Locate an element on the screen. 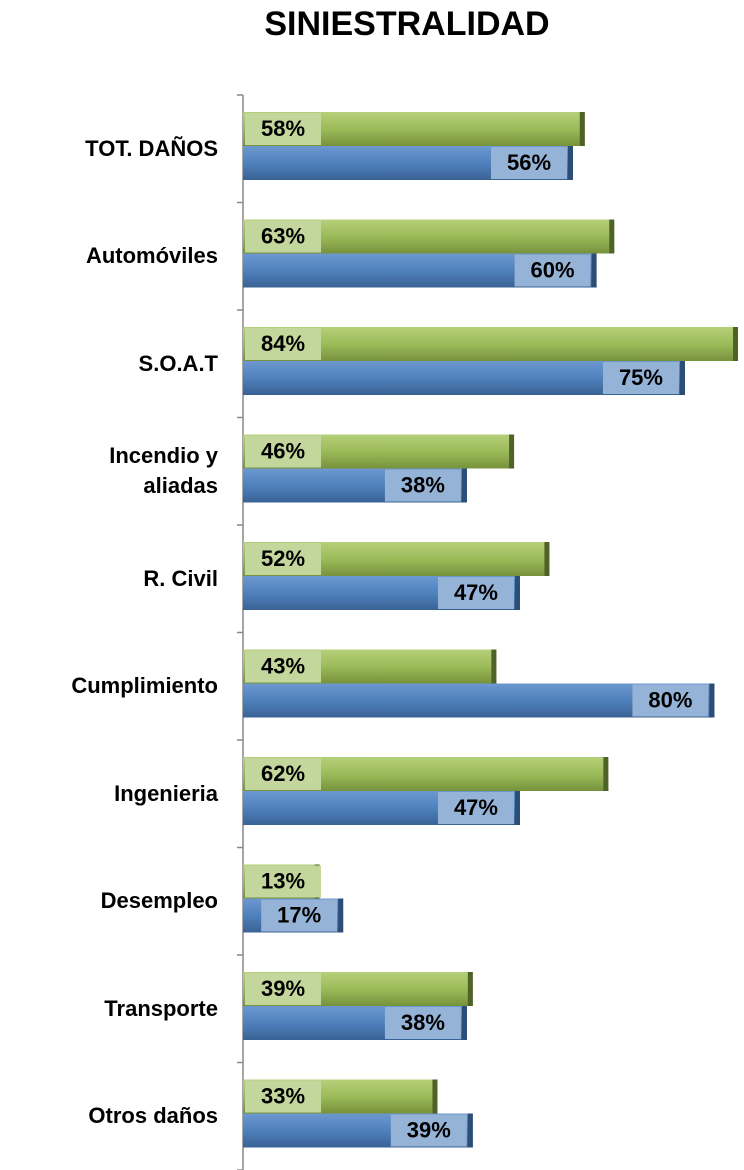 Image resolution: width=744 pixels, height=1170 pixels. value-label: 84% is located at coordinates (283, 343).